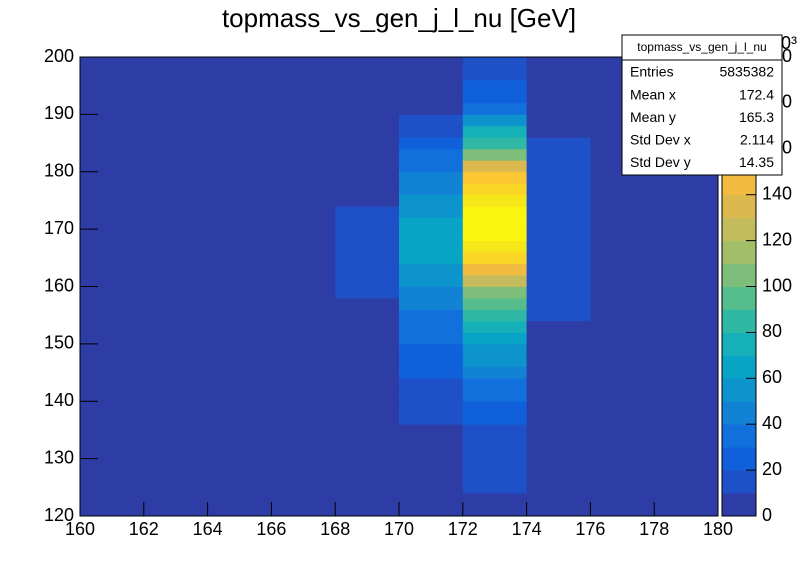  Describe the element at coordinates (59, 113) in the screenshot. I see `y-tick-label: 190` at that location.